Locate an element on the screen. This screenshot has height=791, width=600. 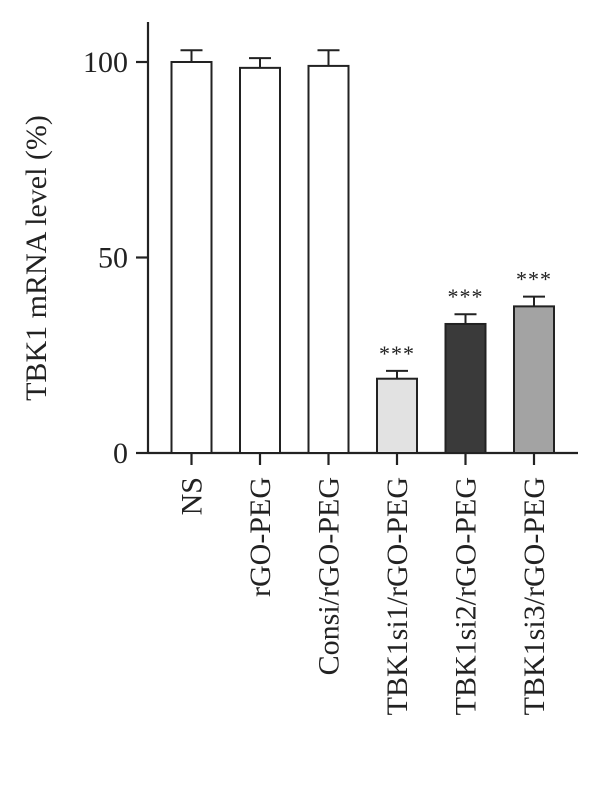
x-tick-label: TBK1si1/rGO-PEG is located at coordinates (397, 596).